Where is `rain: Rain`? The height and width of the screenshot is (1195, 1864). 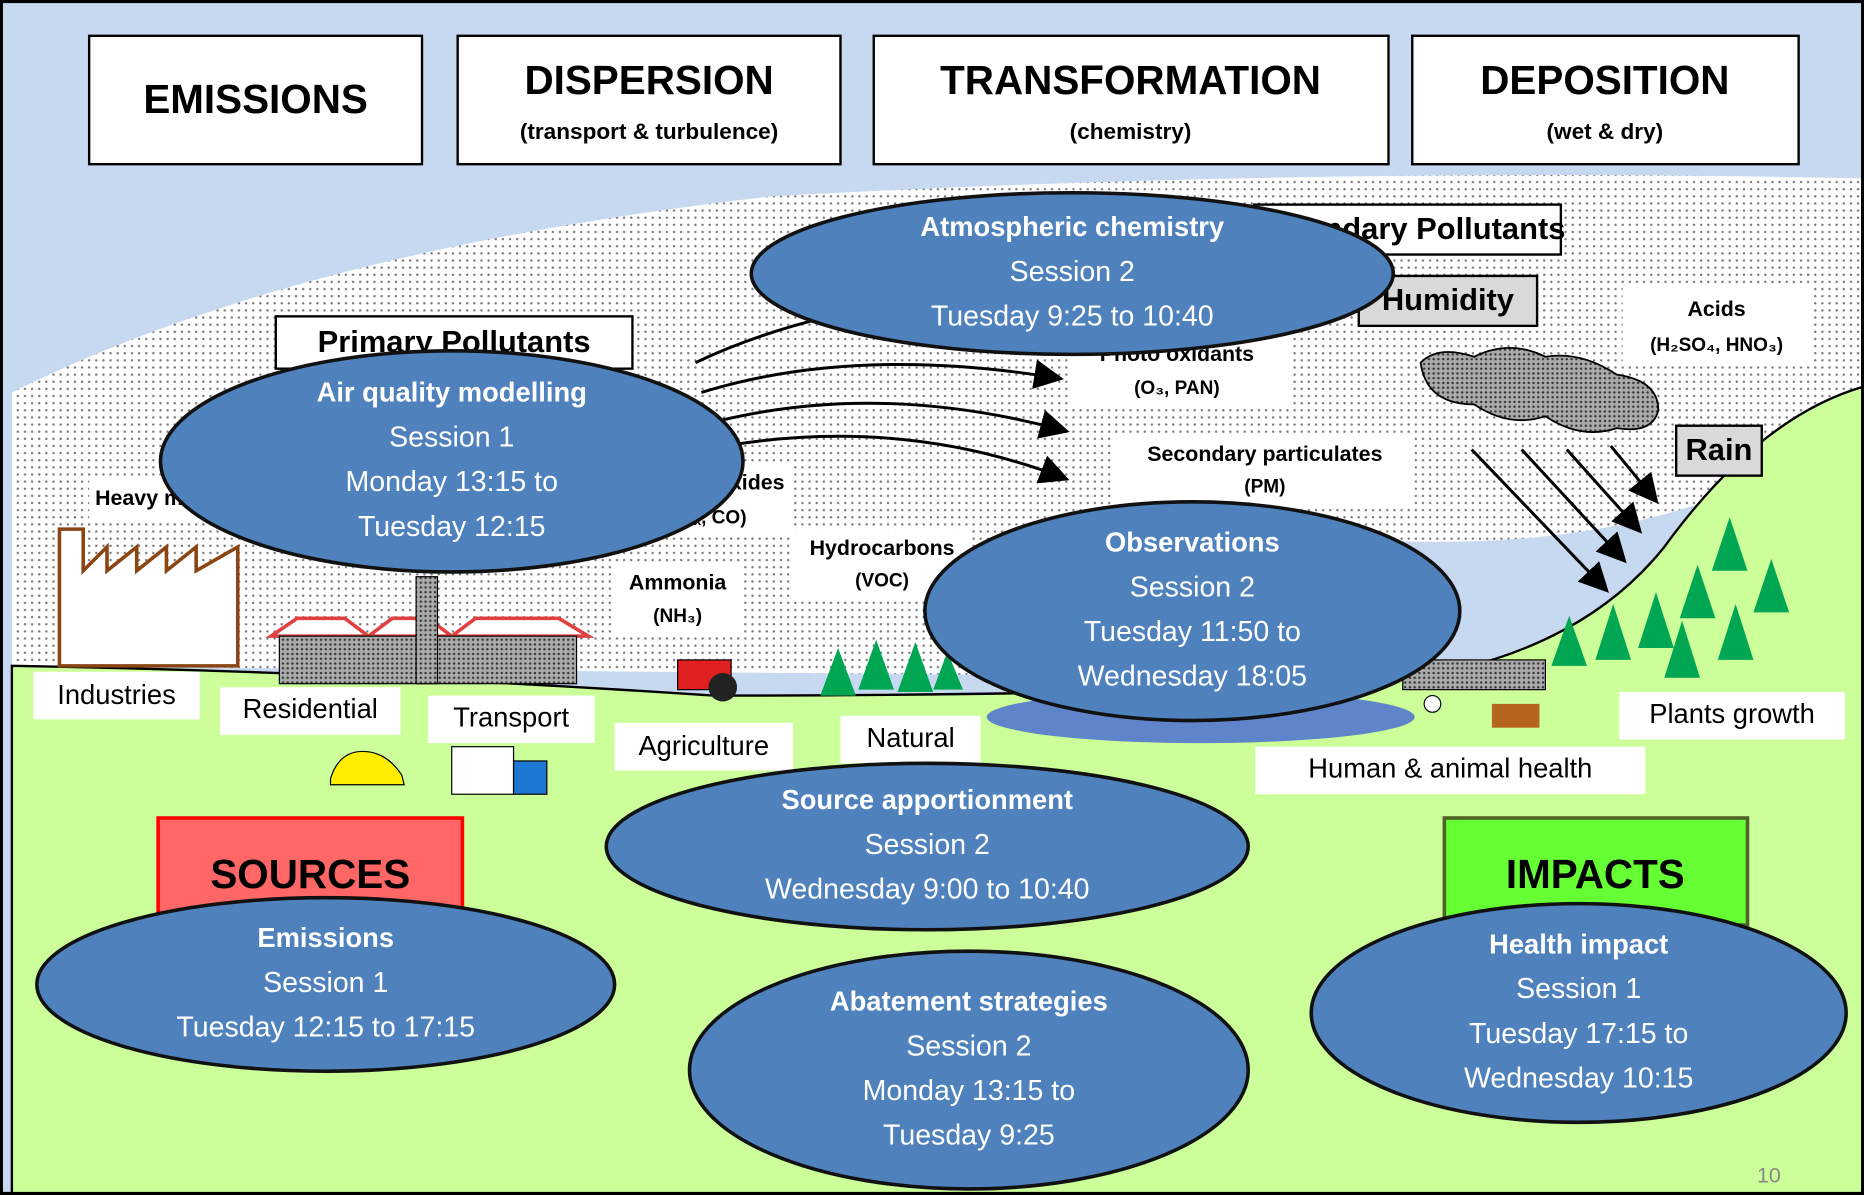
rain: Rain is located at coordinates (1718, 449).